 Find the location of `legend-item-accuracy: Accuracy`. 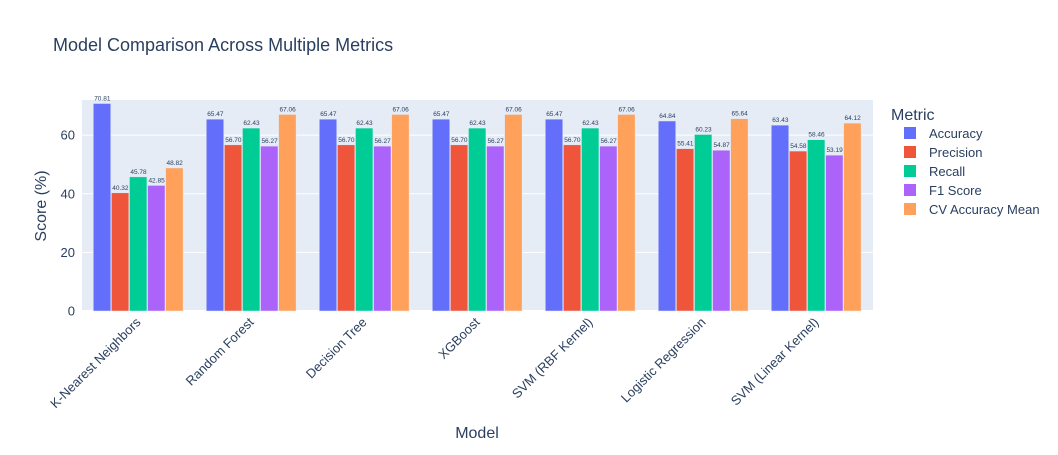

legend-item-accuracy: Accuracy is located at coordinates (943, 133).